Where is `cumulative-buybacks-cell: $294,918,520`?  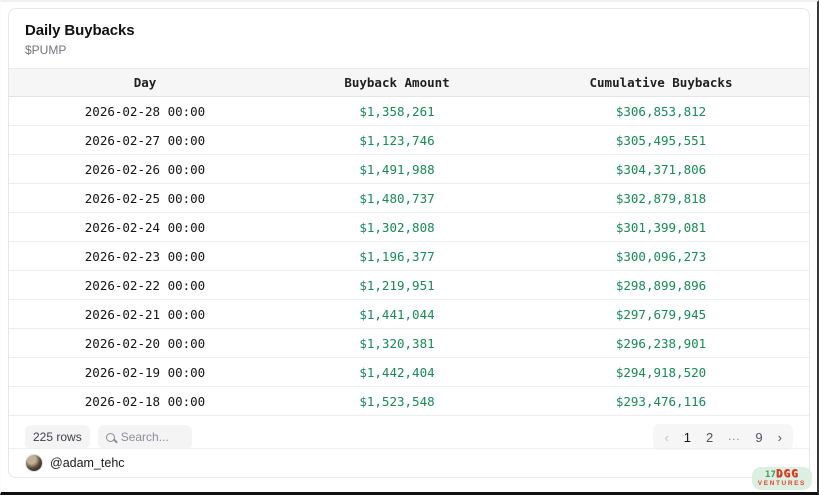
cumulative-buybacks-cell: $294,918,520 is located at coordinates (661, 372).